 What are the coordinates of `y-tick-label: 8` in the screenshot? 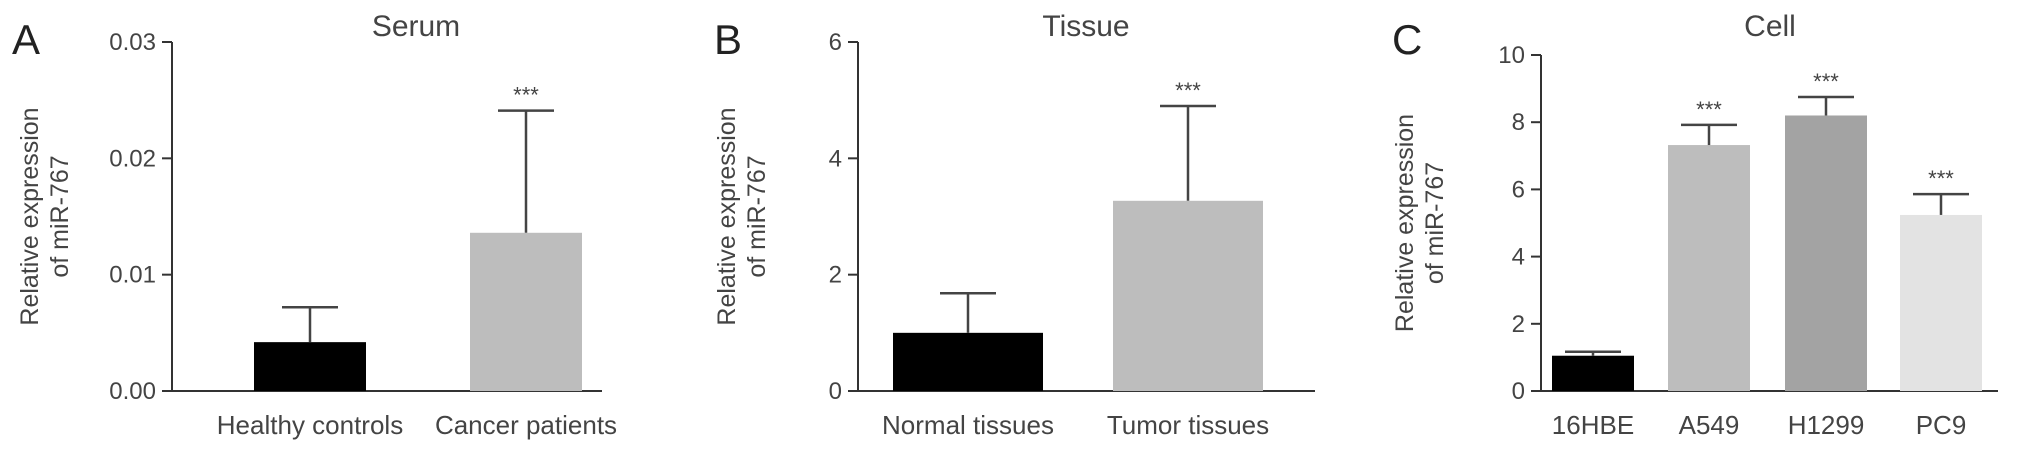 It's located at (1518, 122).